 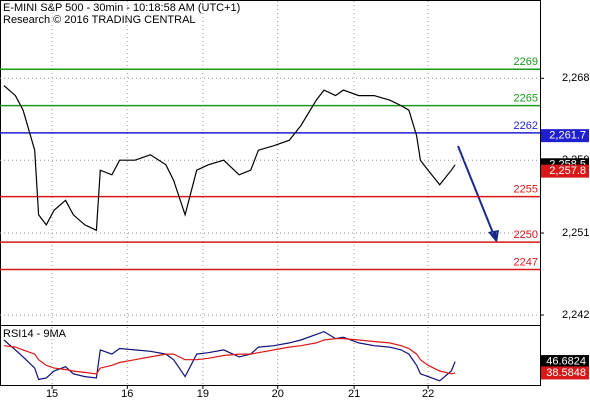 I want to click on arrow-head, so click(x=493, y=236).